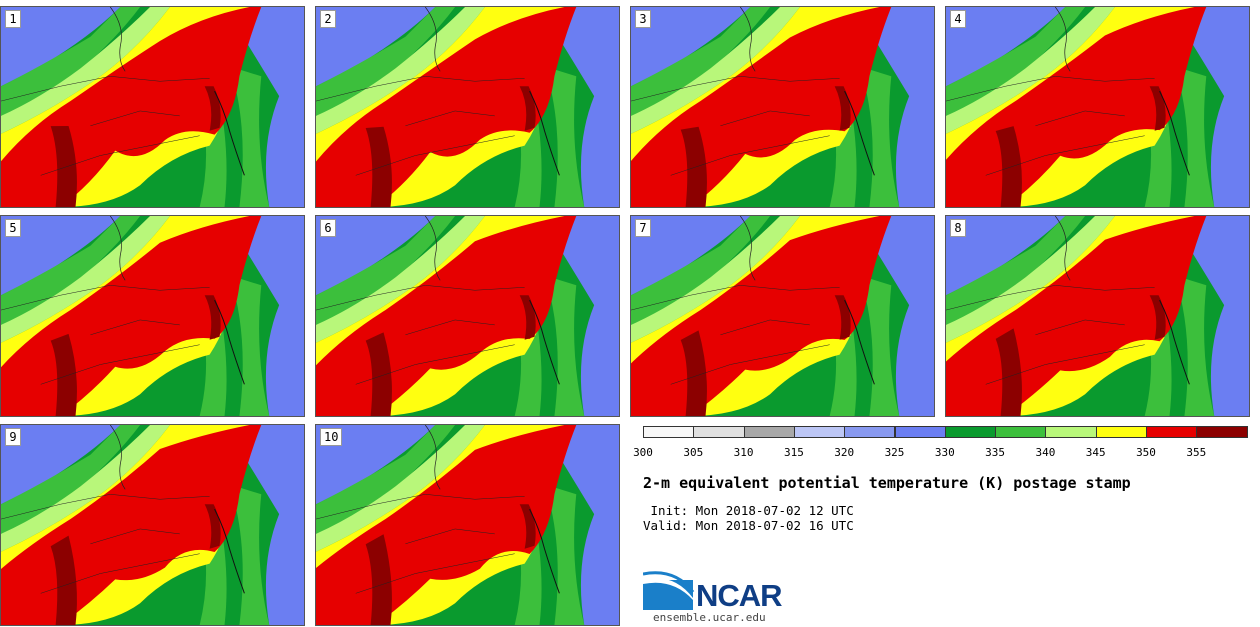  What do you see at coordinates (643, 228) in the screenshot?
I see `member-number: 7` at bounding box center [643, 228].